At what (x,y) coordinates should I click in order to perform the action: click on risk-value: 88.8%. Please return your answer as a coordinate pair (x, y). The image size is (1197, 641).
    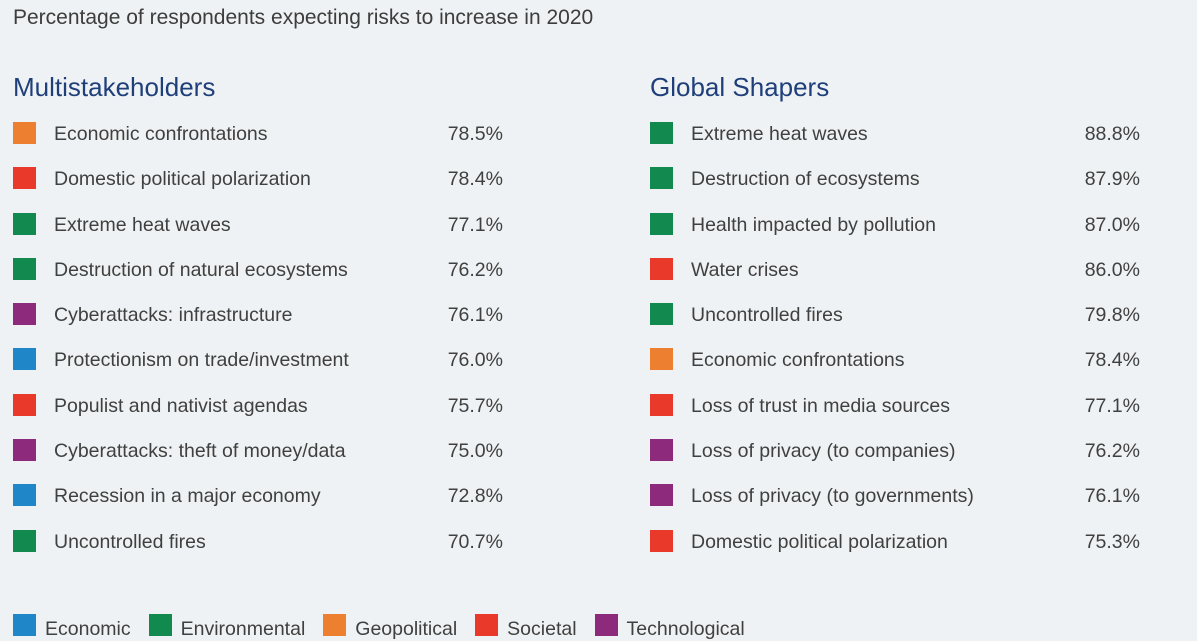
    Looking at the image, I should click on (1112, 134).